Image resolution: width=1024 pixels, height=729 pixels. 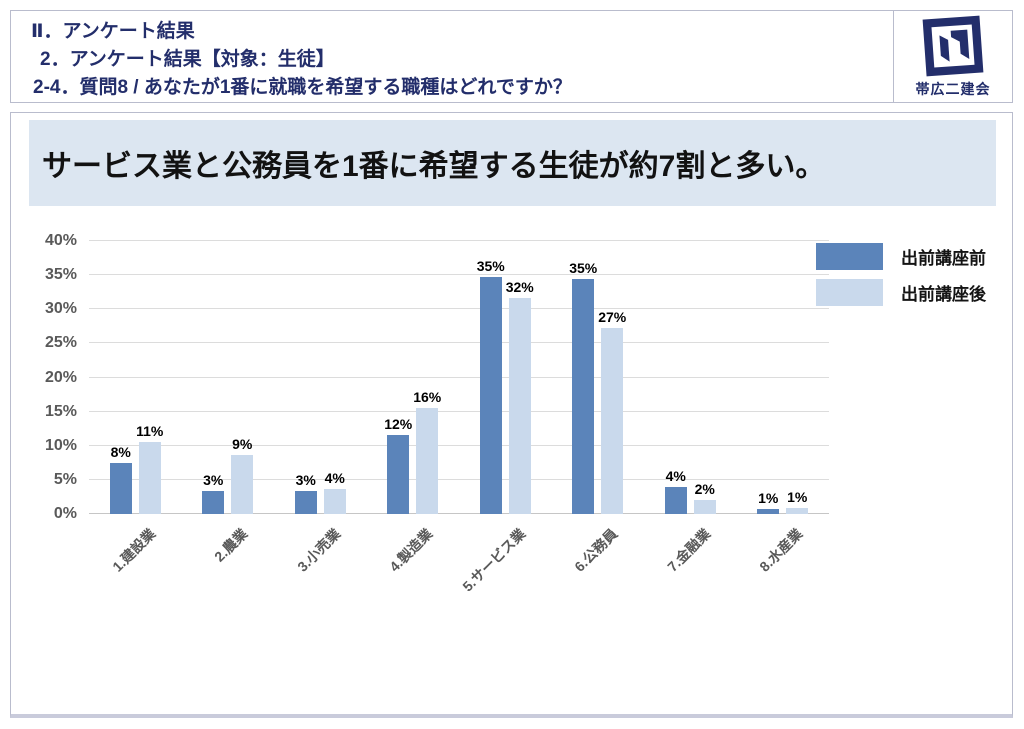 What do you see at coordinates (704, 489) in the screenshot?
I see `bar-value-label: 2%` at bounding box center [704, 489].